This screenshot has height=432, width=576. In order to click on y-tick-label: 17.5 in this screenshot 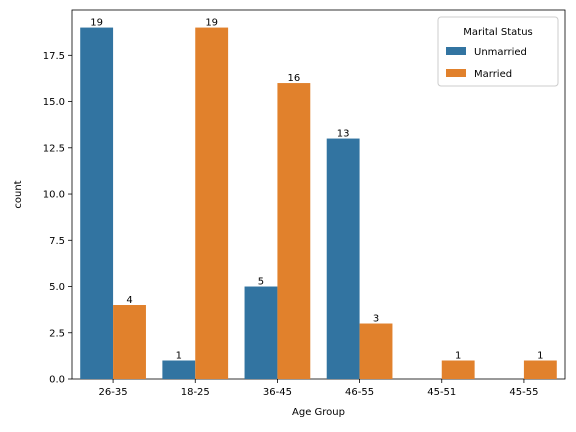, I will do `click(54, 56)`.